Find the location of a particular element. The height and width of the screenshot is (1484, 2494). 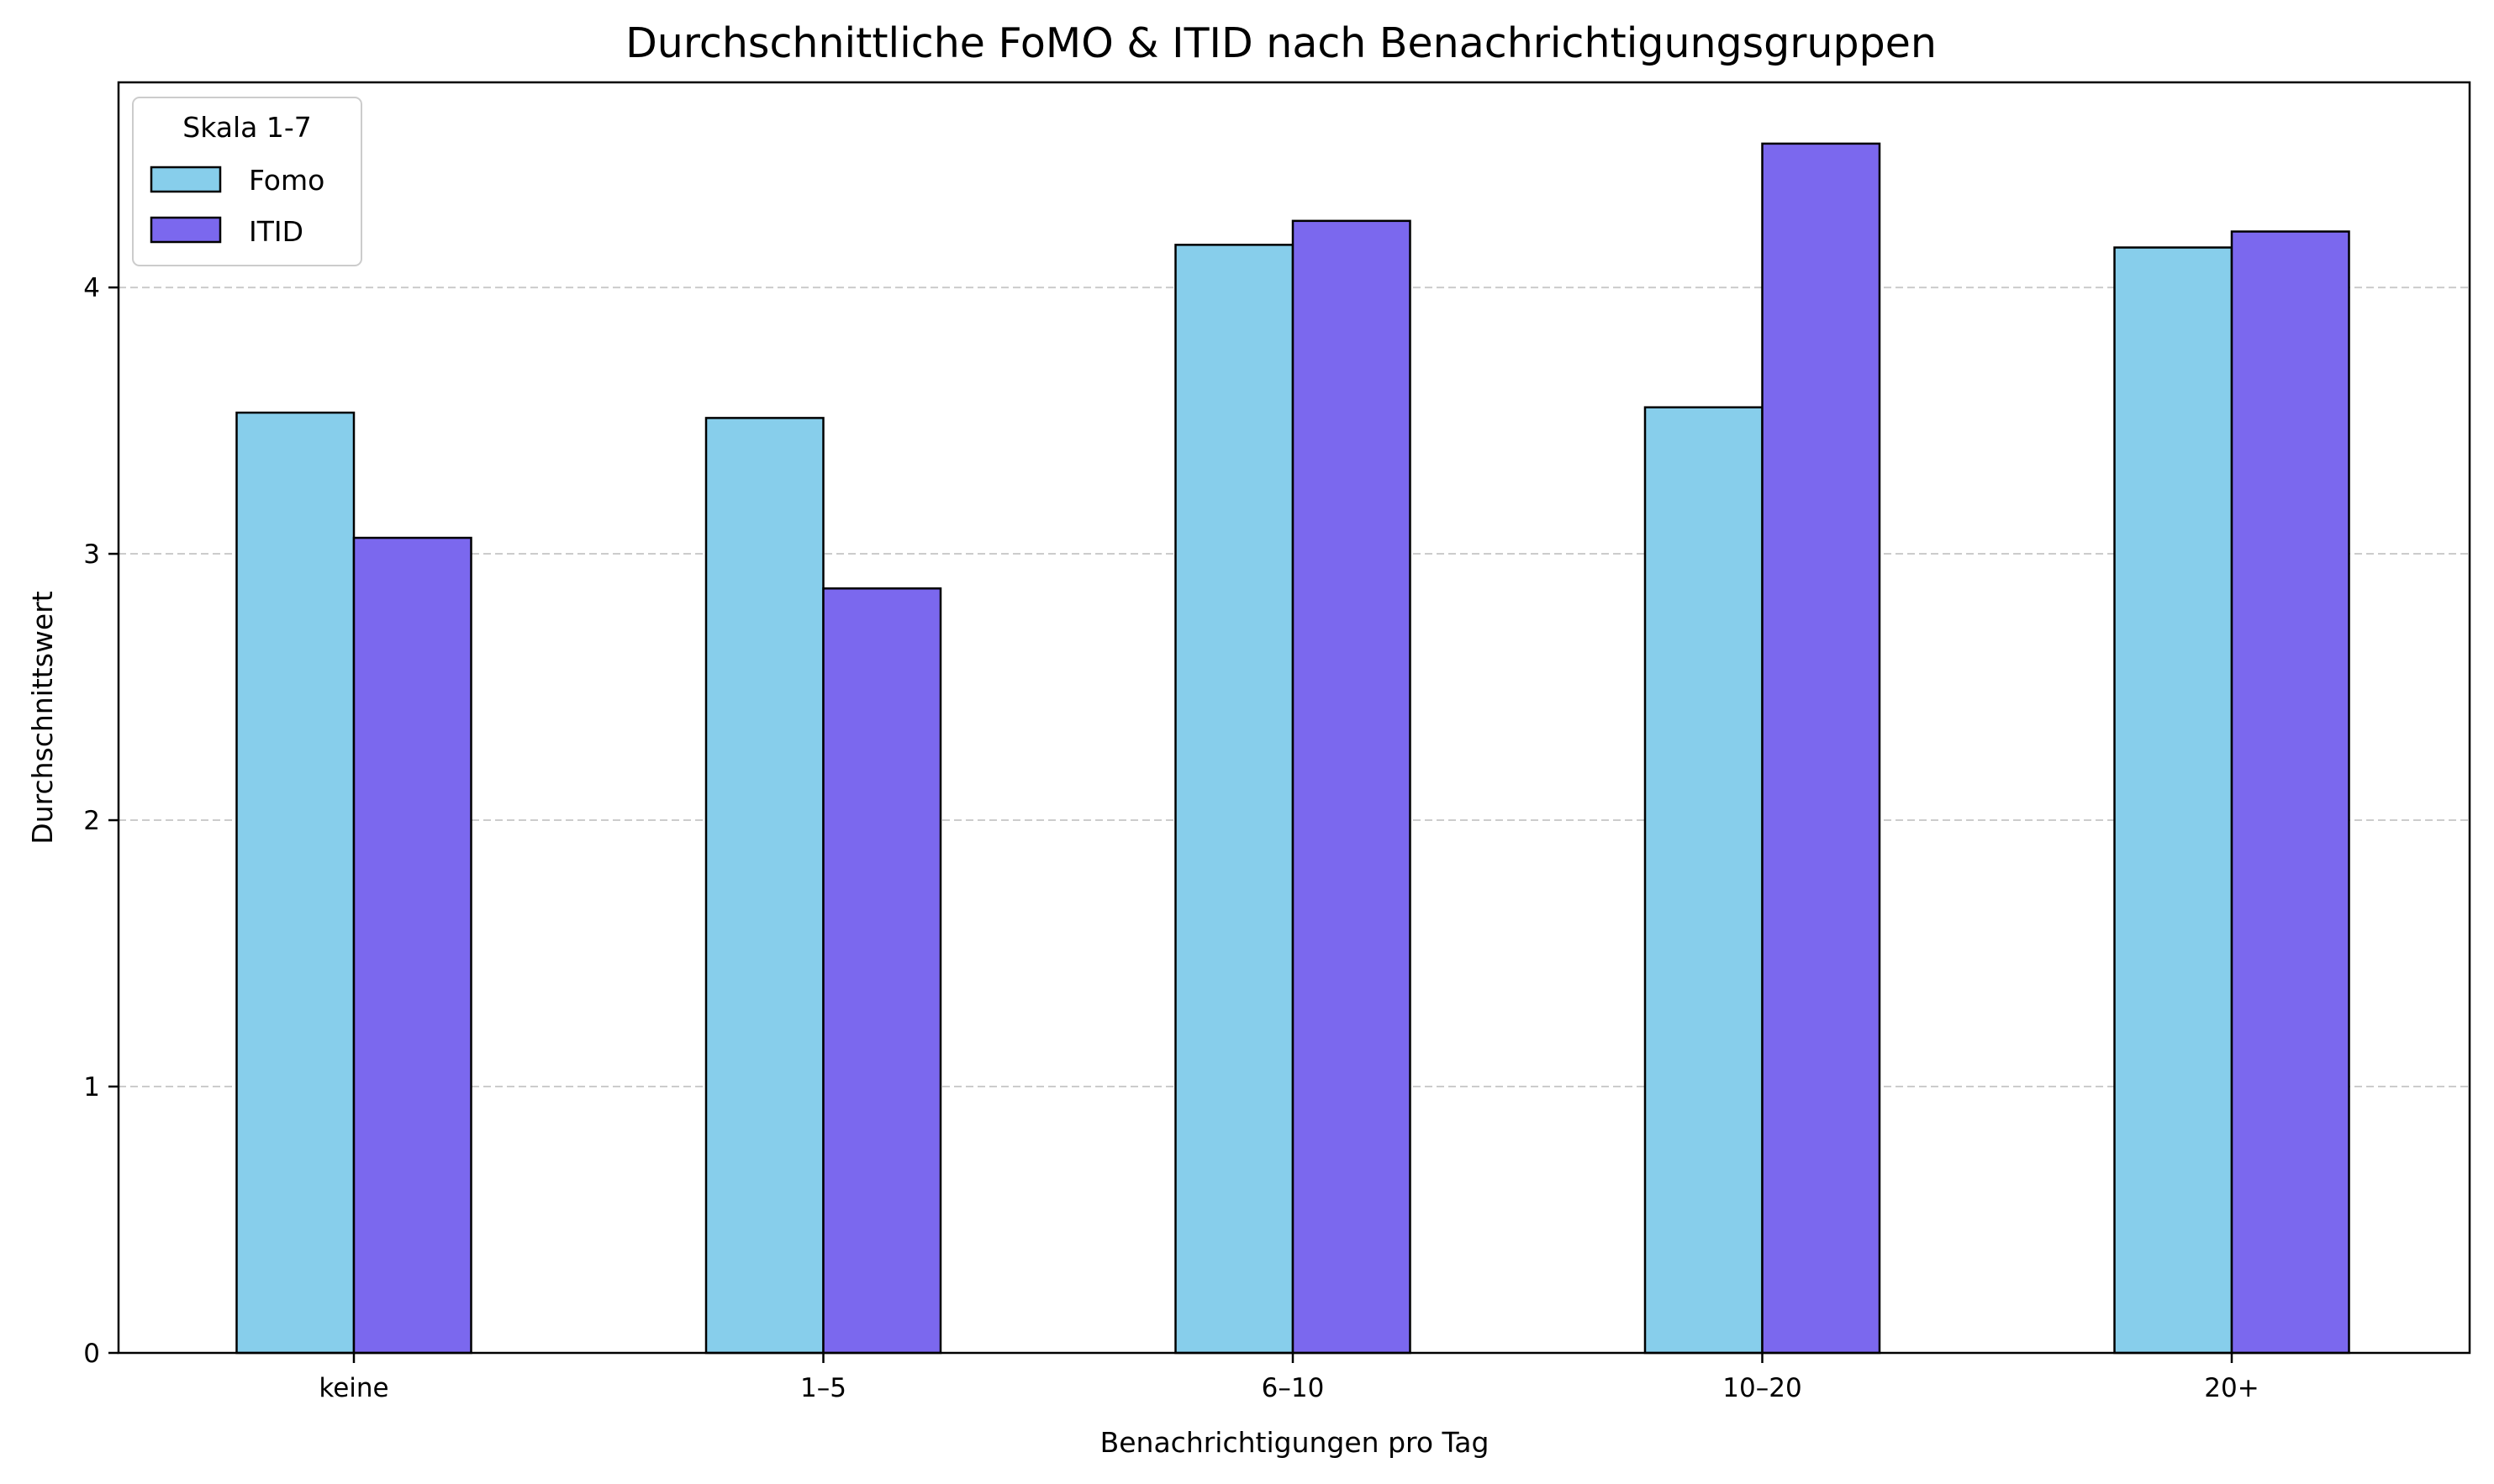

y-tick-label-1: 1 is located at coordinates (91, 1087).